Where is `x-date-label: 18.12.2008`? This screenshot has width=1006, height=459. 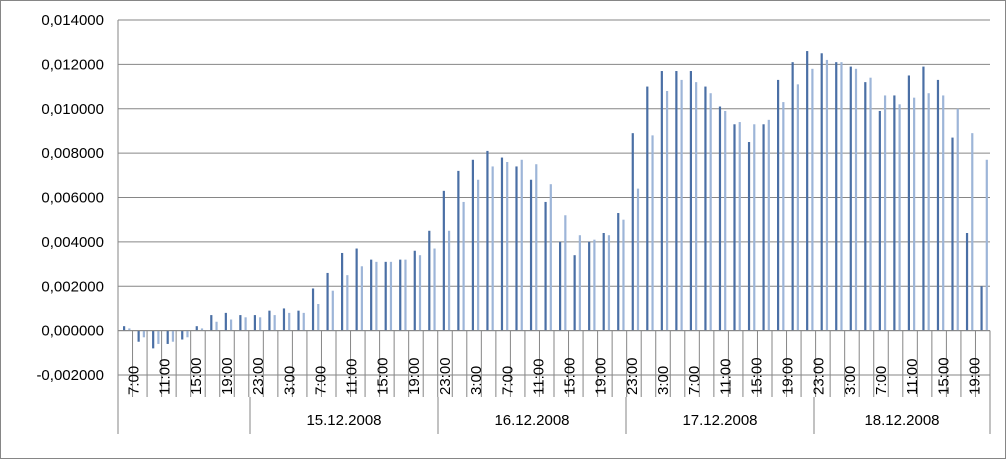
x-date-label: 18.12.2008 is located at coordinates (901, 420).